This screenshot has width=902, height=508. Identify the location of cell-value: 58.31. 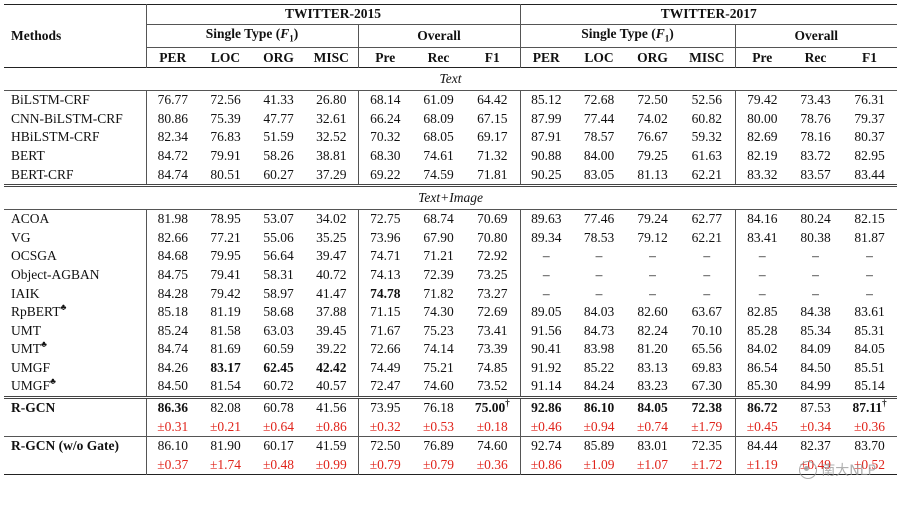
(278, 274).